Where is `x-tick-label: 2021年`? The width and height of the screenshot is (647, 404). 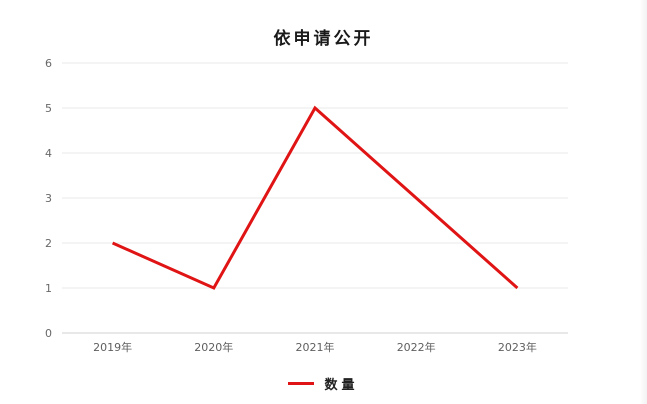 x-tick-label: 2021年 is located at coordinates (315, 347).